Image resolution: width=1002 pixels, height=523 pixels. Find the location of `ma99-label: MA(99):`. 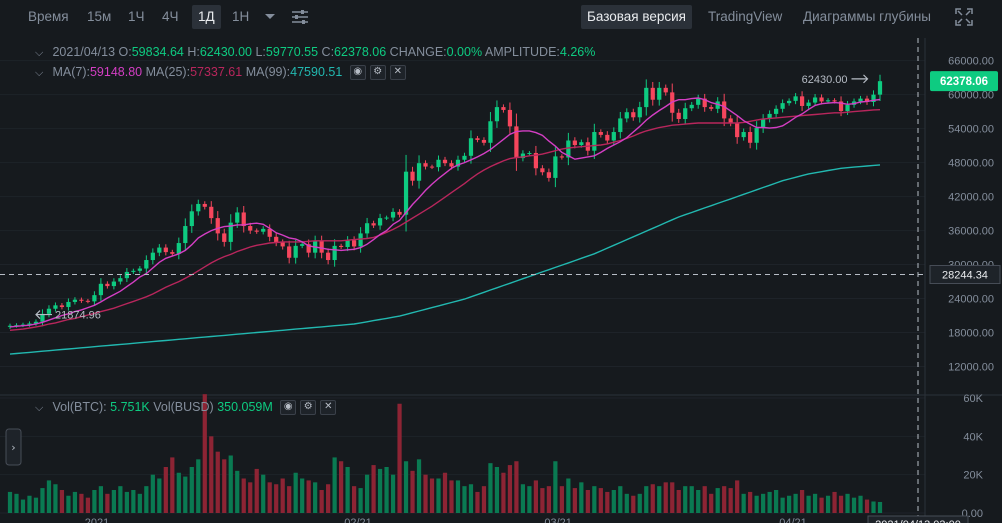

ma99-label: MA(99): is located at coordinates (268, 72).